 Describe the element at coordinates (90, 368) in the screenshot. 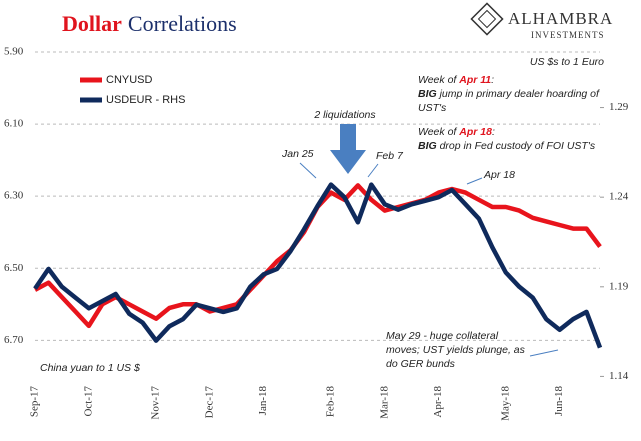

I see `y-axis-label: China yuan to 1 US $` at that location.